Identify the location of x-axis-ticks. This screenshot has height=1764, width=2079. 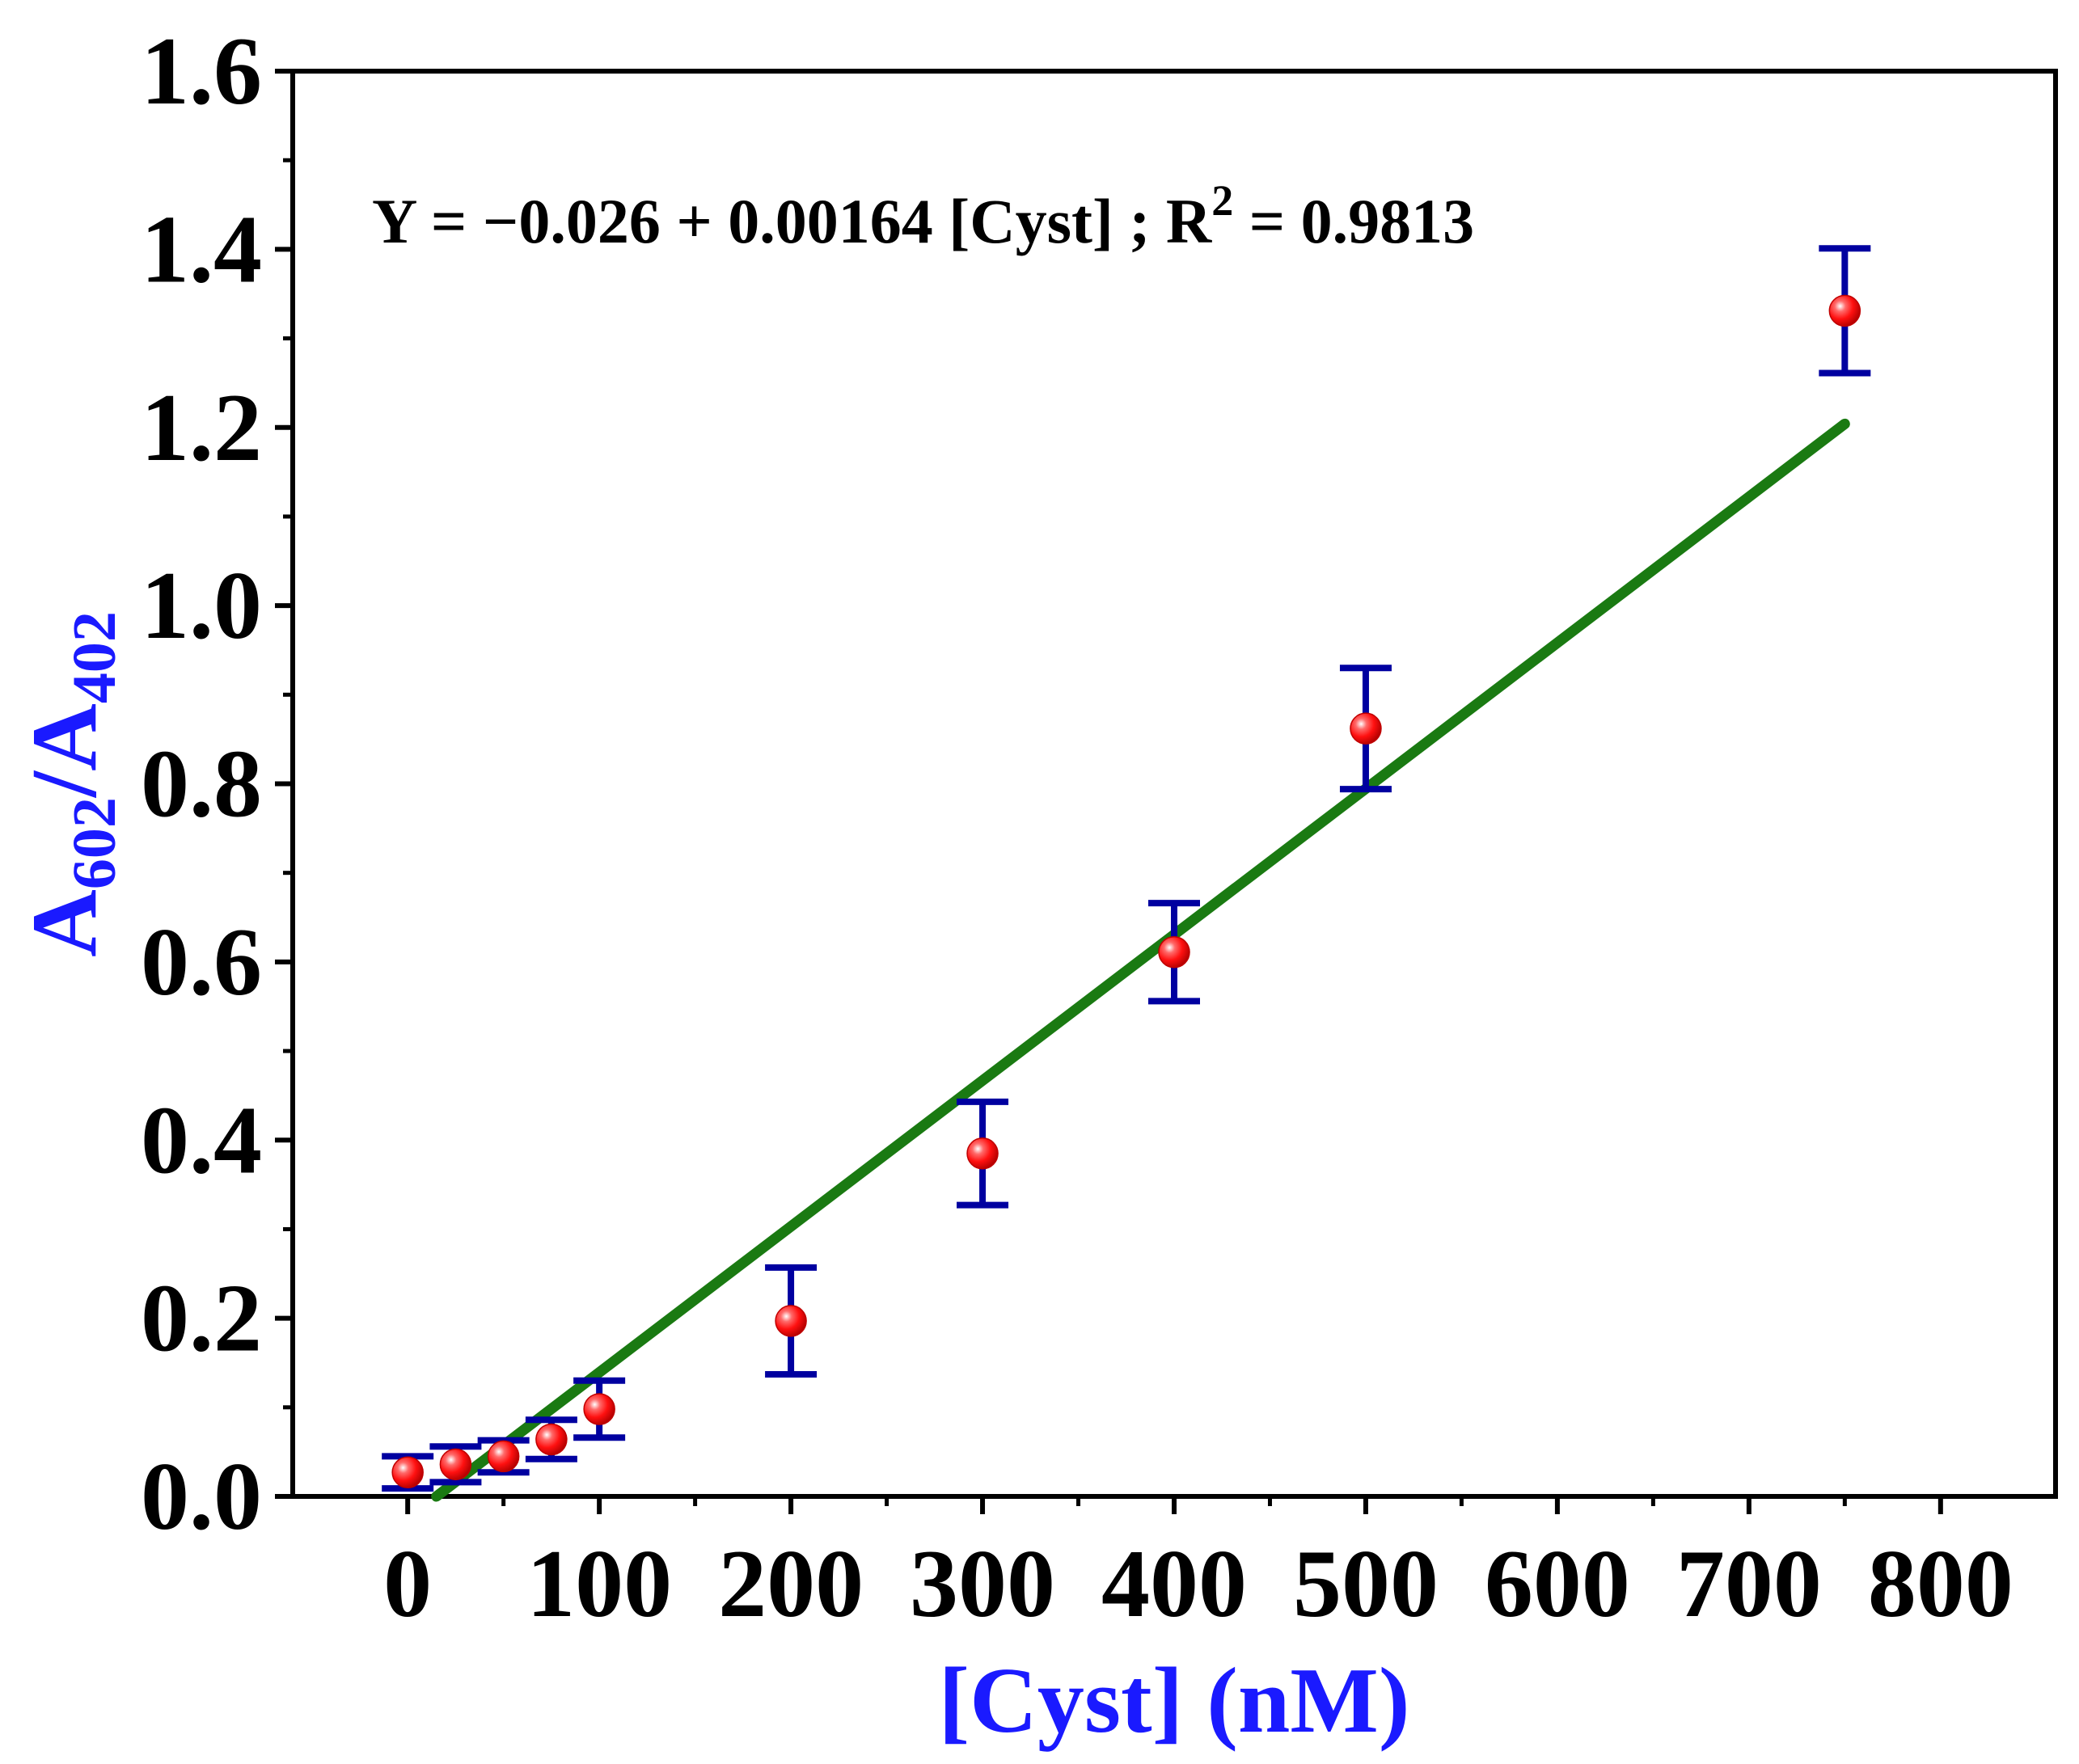
(1174, 1505).